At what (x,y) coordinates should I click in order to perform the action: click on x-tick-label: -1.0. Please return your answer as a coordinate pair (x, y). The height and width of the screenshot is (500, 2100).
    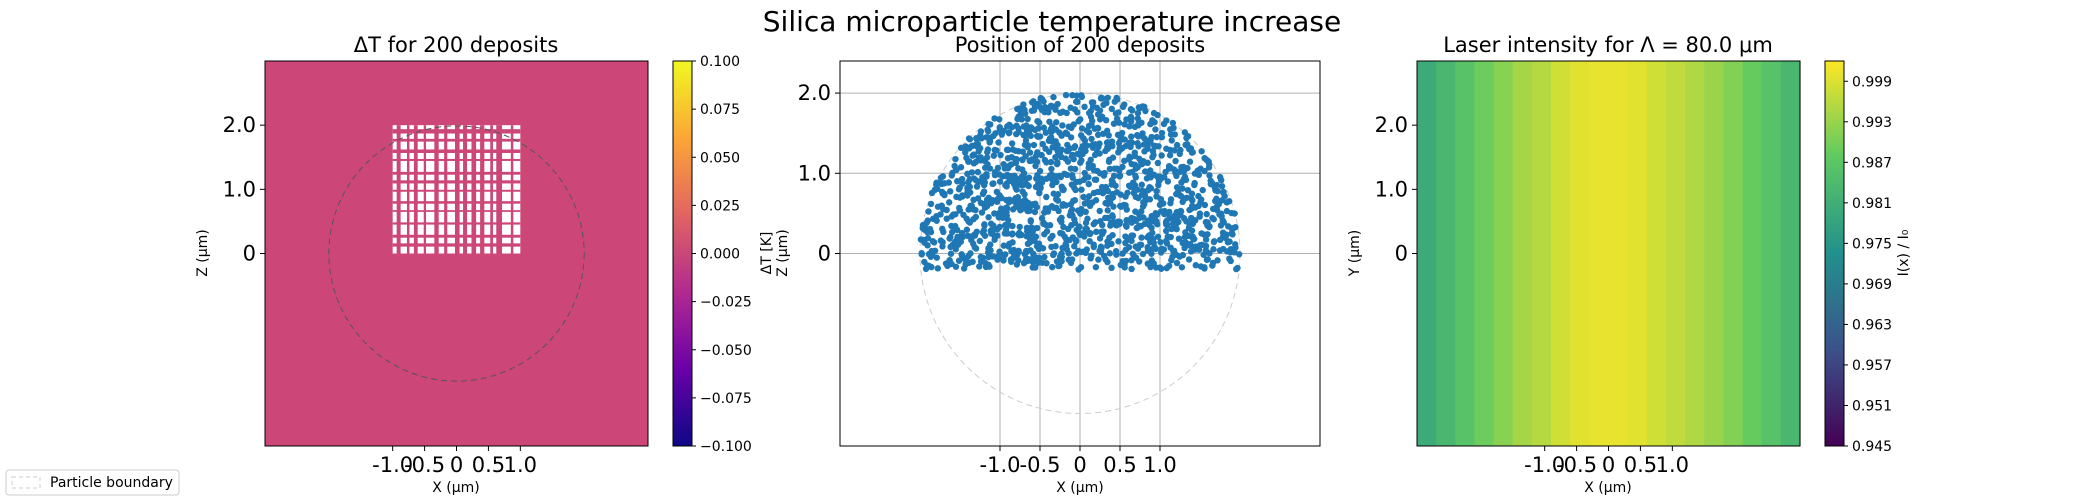
    Looking at the image, I should click on (392, 465).